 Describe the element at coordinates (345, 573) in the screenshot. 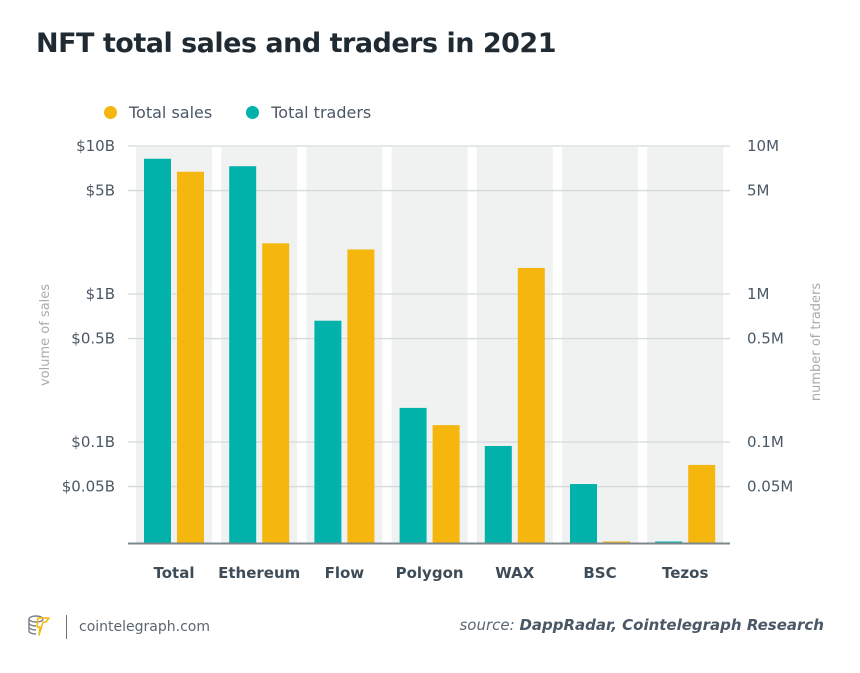

I see `x-tick-label-flow: Flow` at that location.